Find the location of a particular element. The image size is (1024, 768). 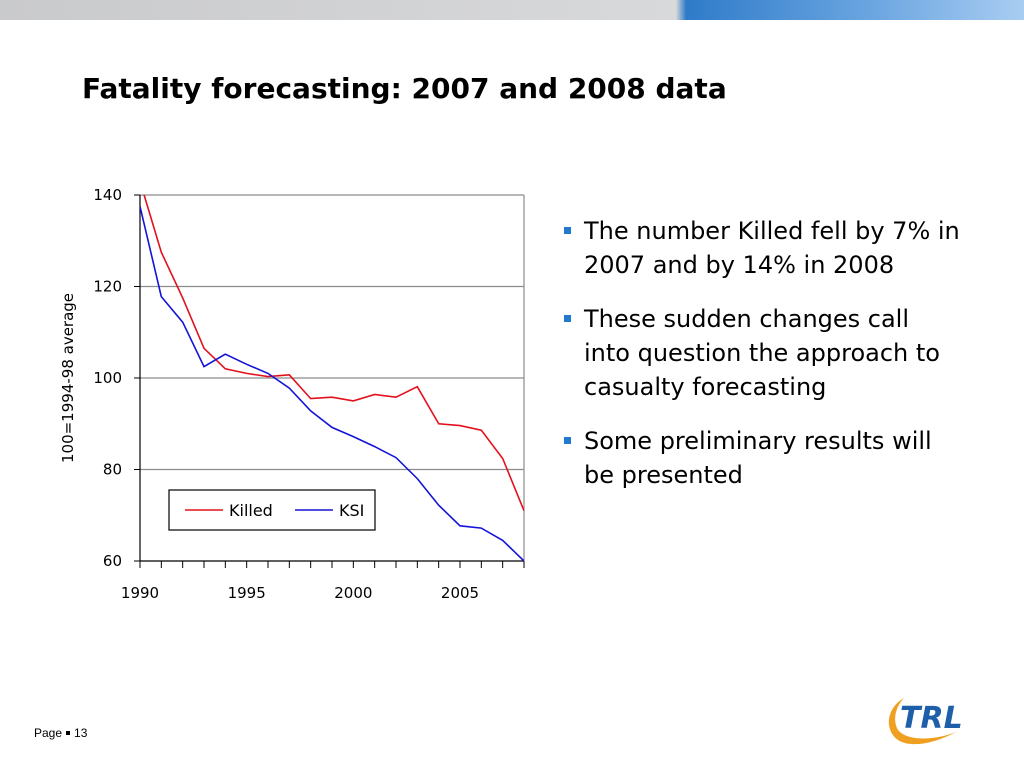

legend-label: Killed is located at coordinates (251, 510).